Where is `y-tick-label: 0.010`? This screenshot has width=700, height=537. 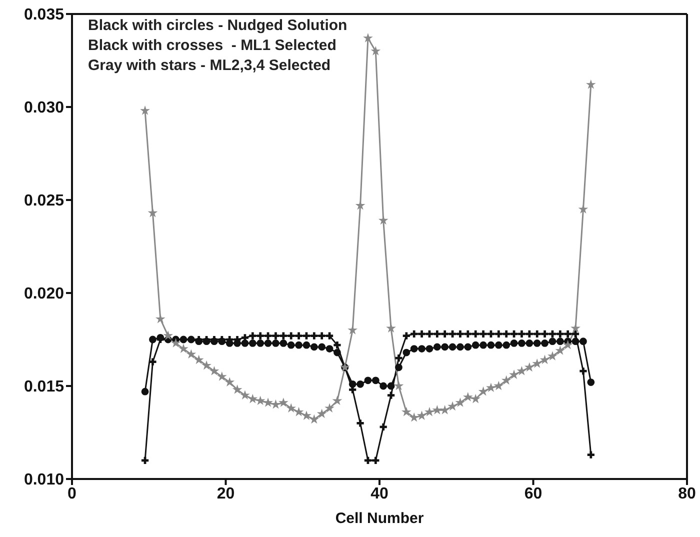
y-tick-label: 0.010 is located at coordinates (44, 480).